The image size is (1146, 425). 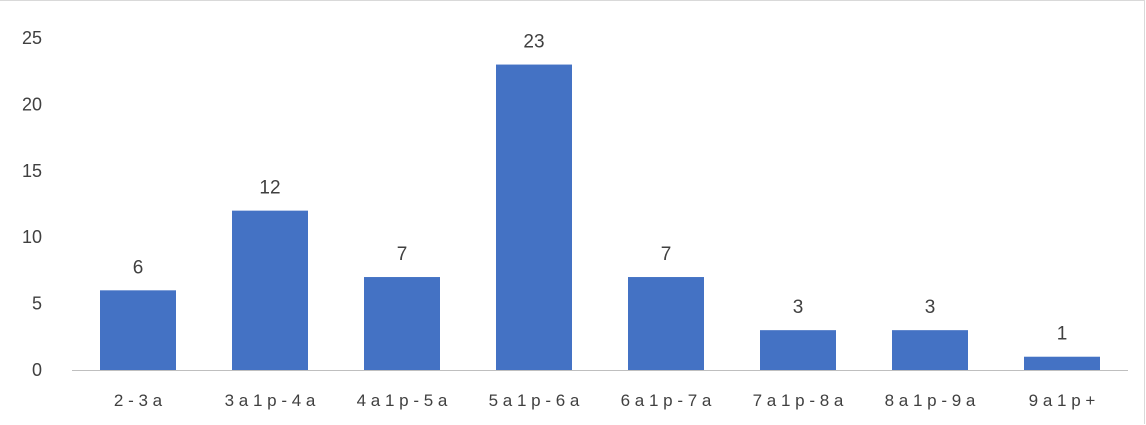 I want to click on y-tick-label: 25, so click(x=32, y=38).